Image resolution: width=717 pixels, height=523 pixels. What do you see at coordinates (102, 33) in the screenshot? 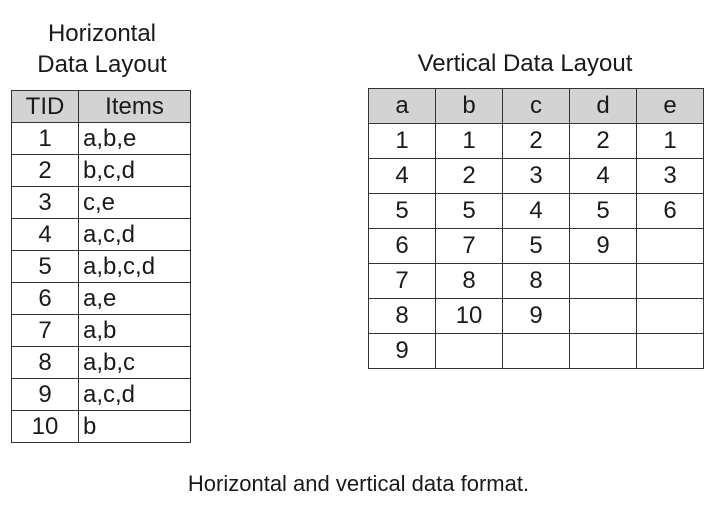
I see `horizontal-title-line1: Horizontal` at bounding box center [102, 33].